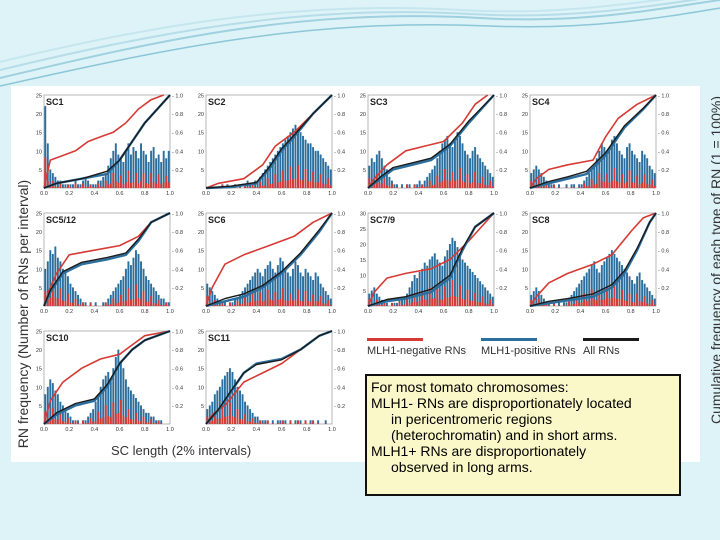 This screenshot has width=720, height=540. Describe the element at coordinates (107, 377) in the screenshot. I see `cumulative-line-negative` at that location.